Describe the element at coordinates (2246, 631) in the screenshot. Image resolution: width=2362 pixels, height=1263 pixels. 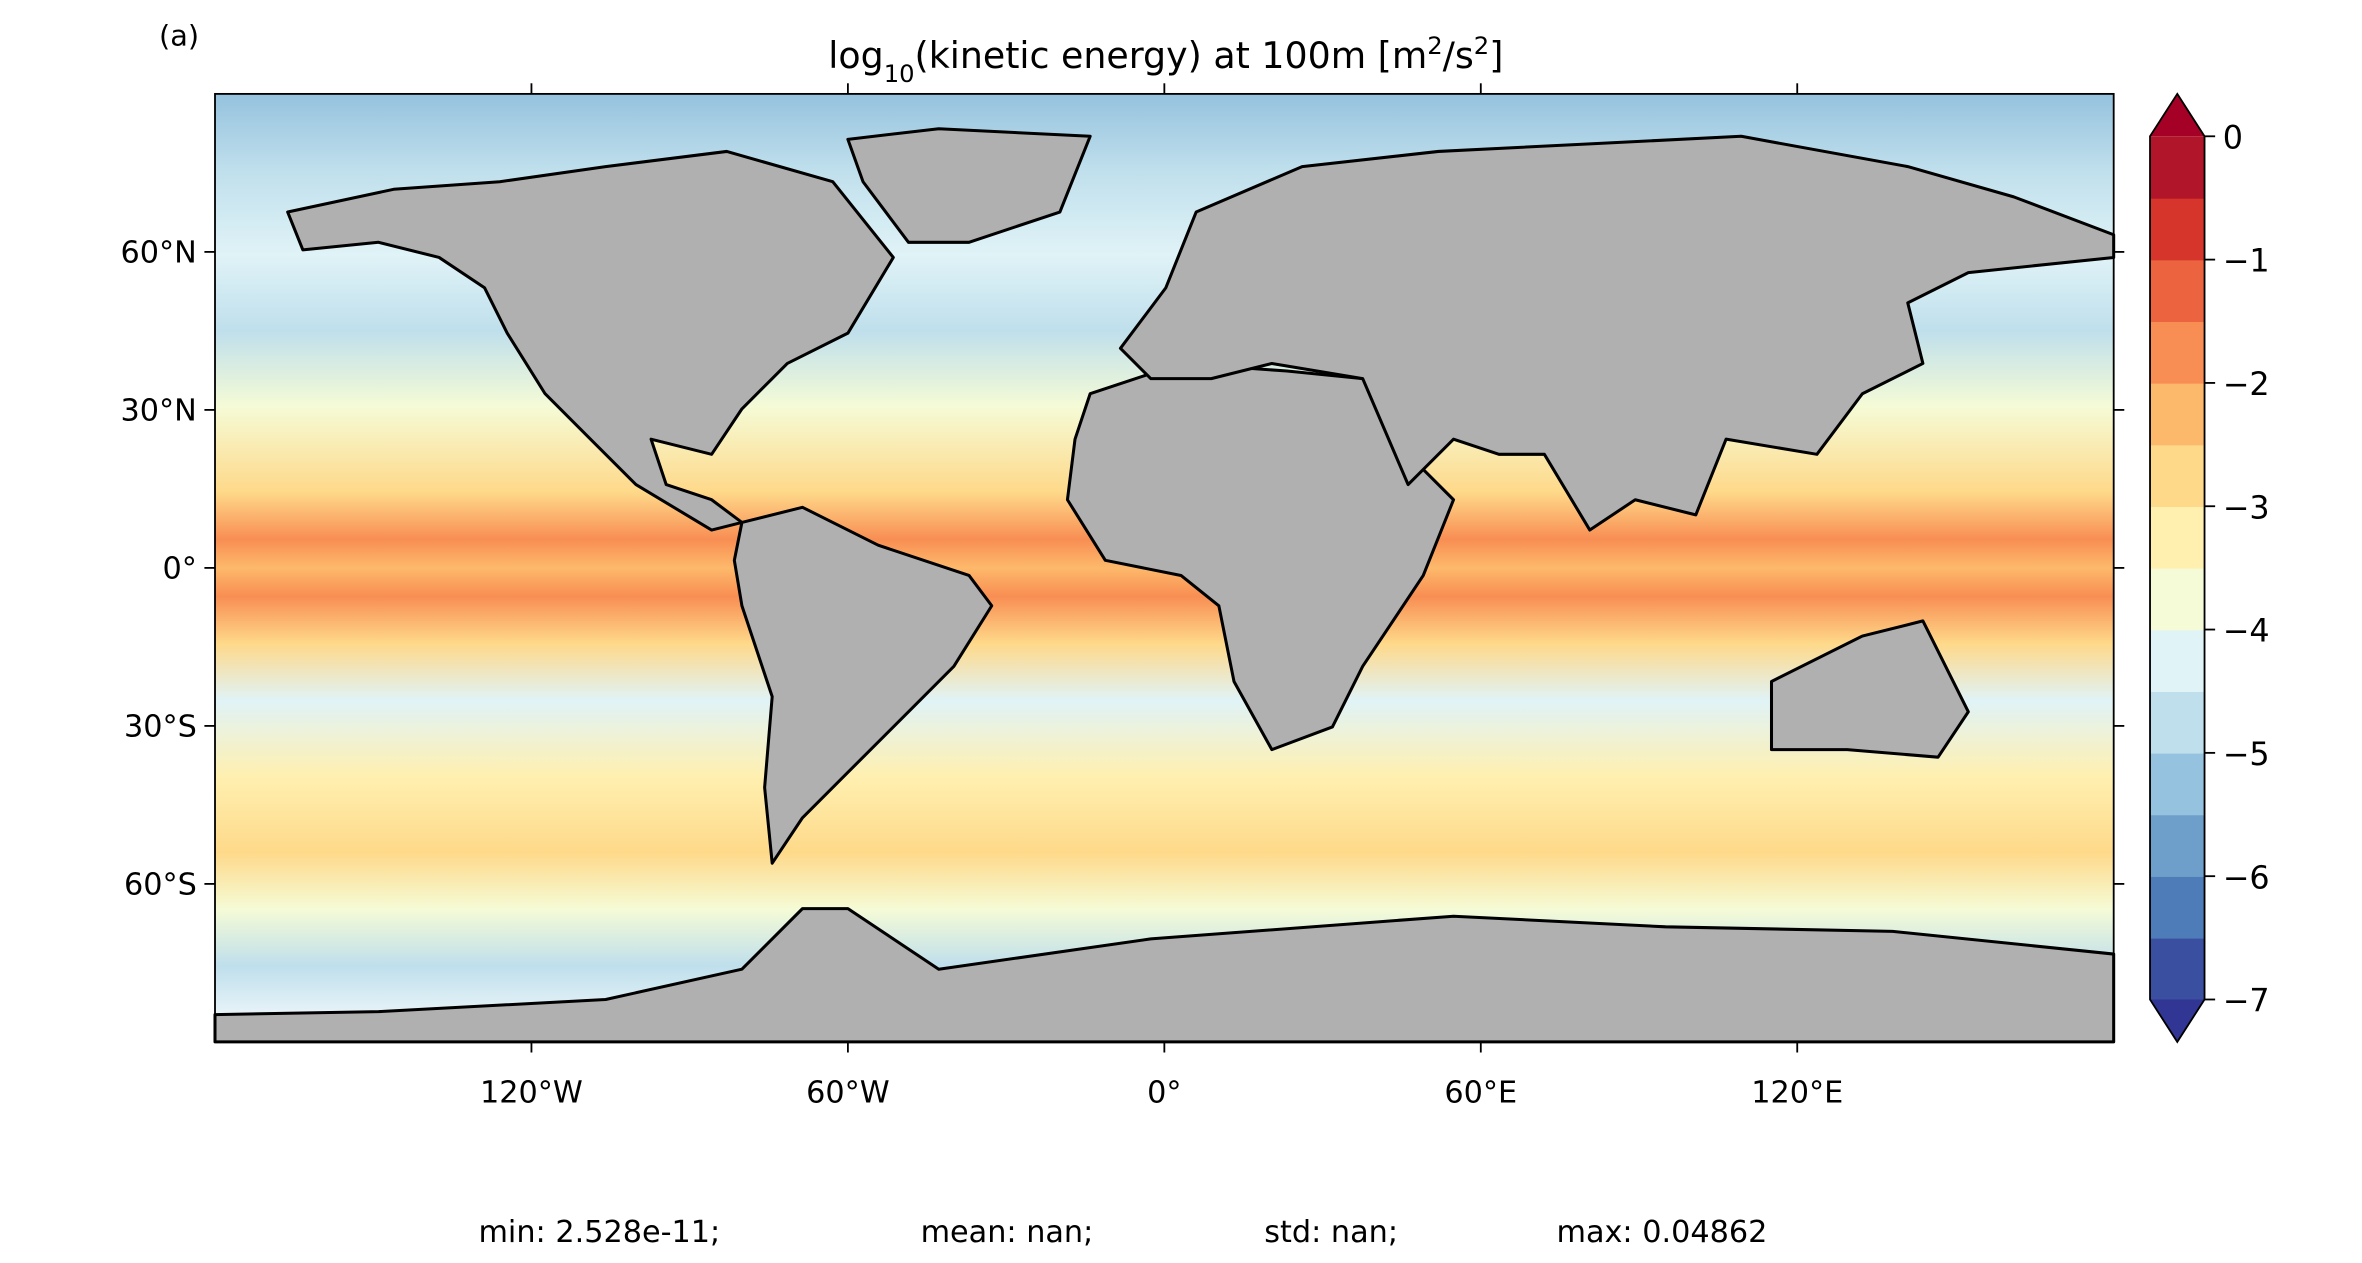
I see `colorbar-tick-label: −4` at that location.